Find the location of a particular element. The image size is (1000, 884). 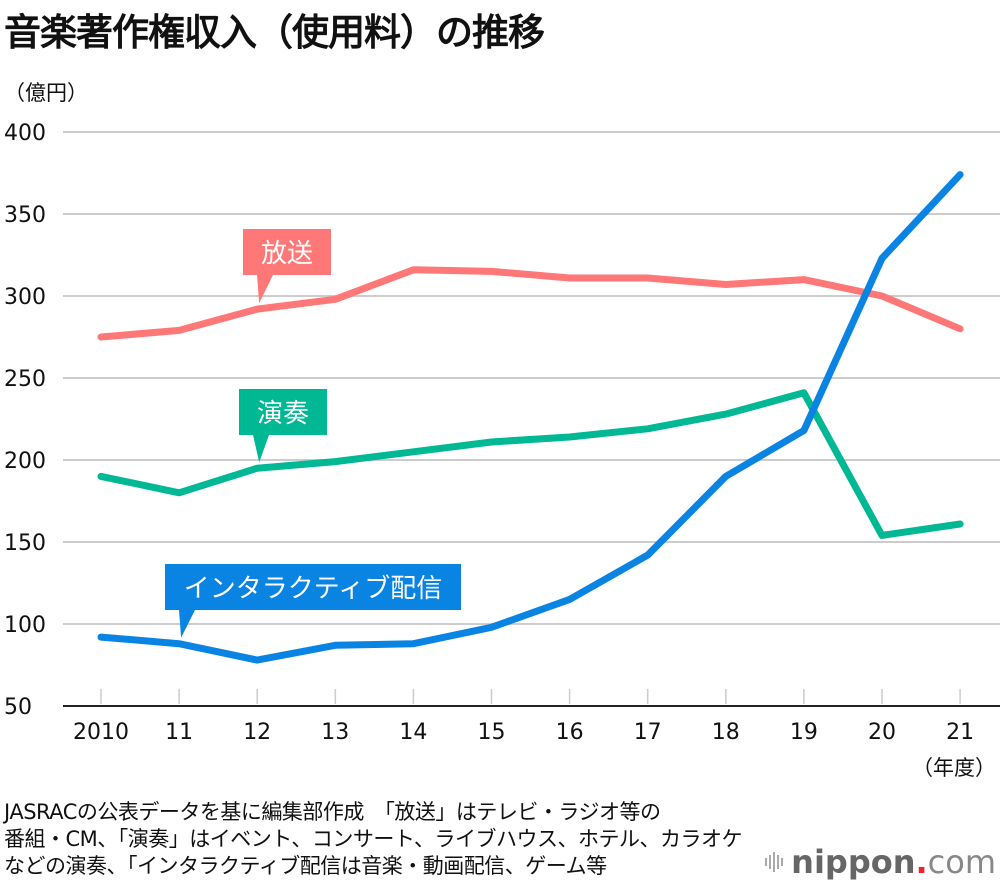

x-tick-label: 12 is located at coordinates (257, 732).